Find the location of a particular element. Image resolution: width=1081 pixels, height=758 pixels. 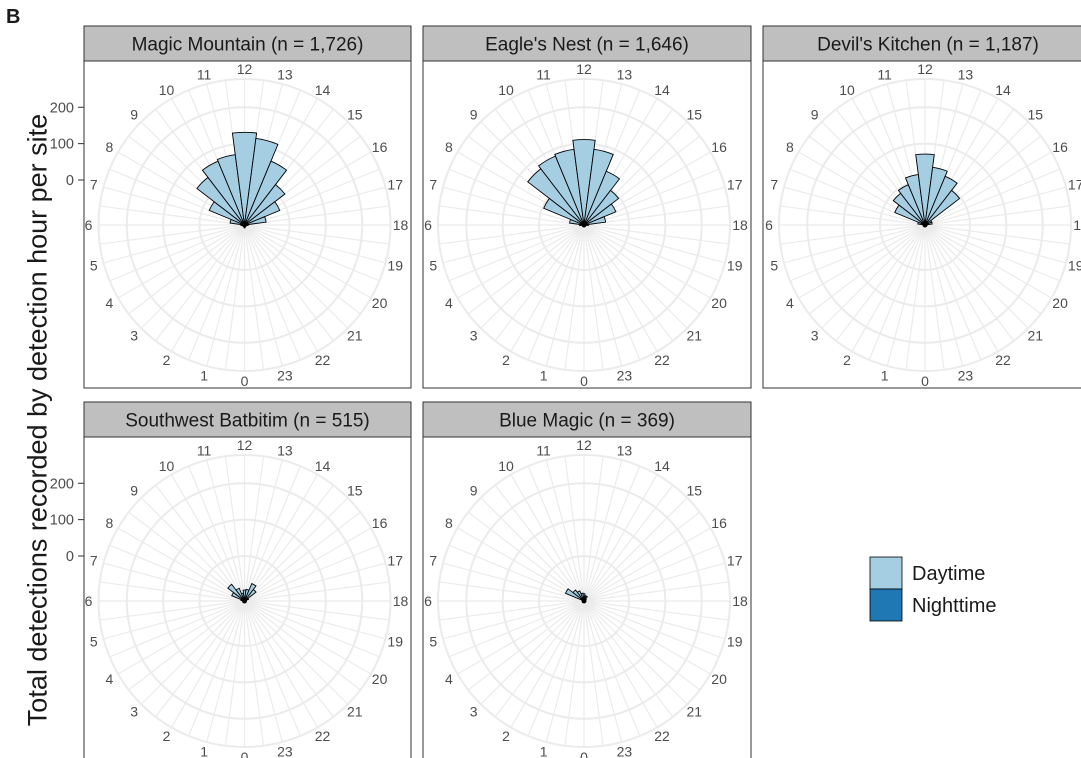

hour-label: 21 is located at coordinates (355, 711).